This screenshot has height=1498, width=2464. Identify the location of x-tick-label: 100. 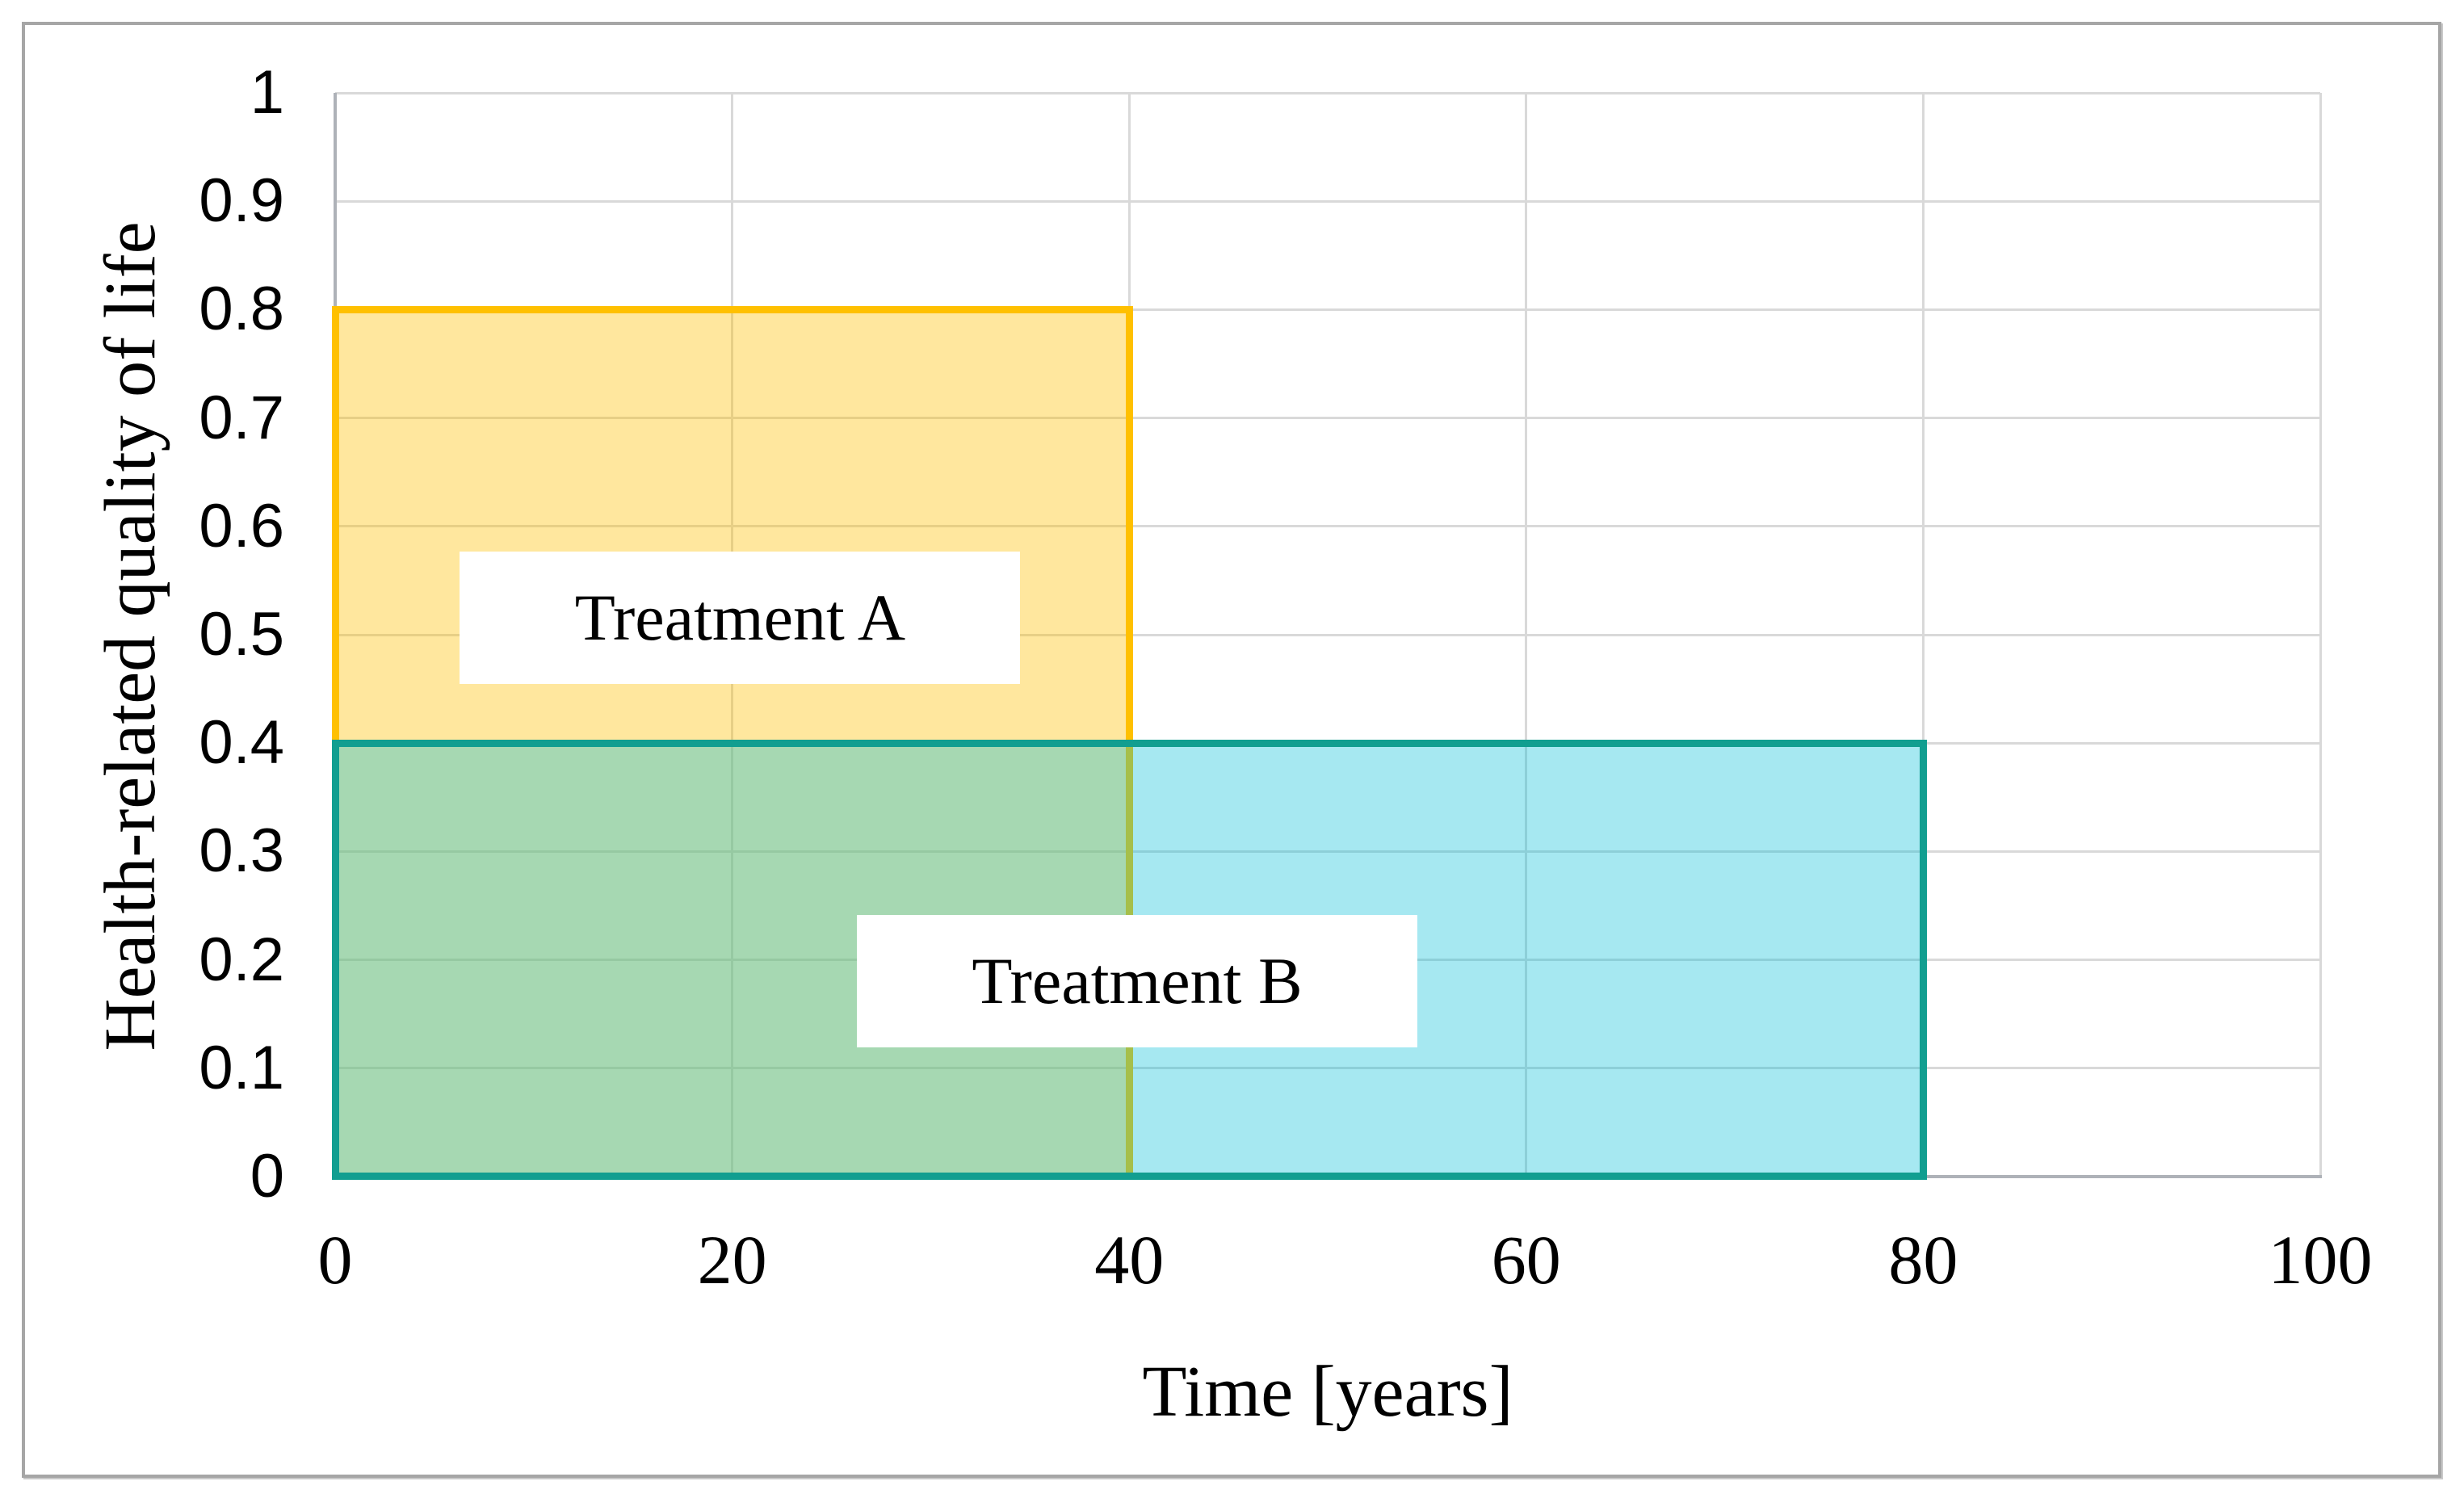
(2320, 1260).